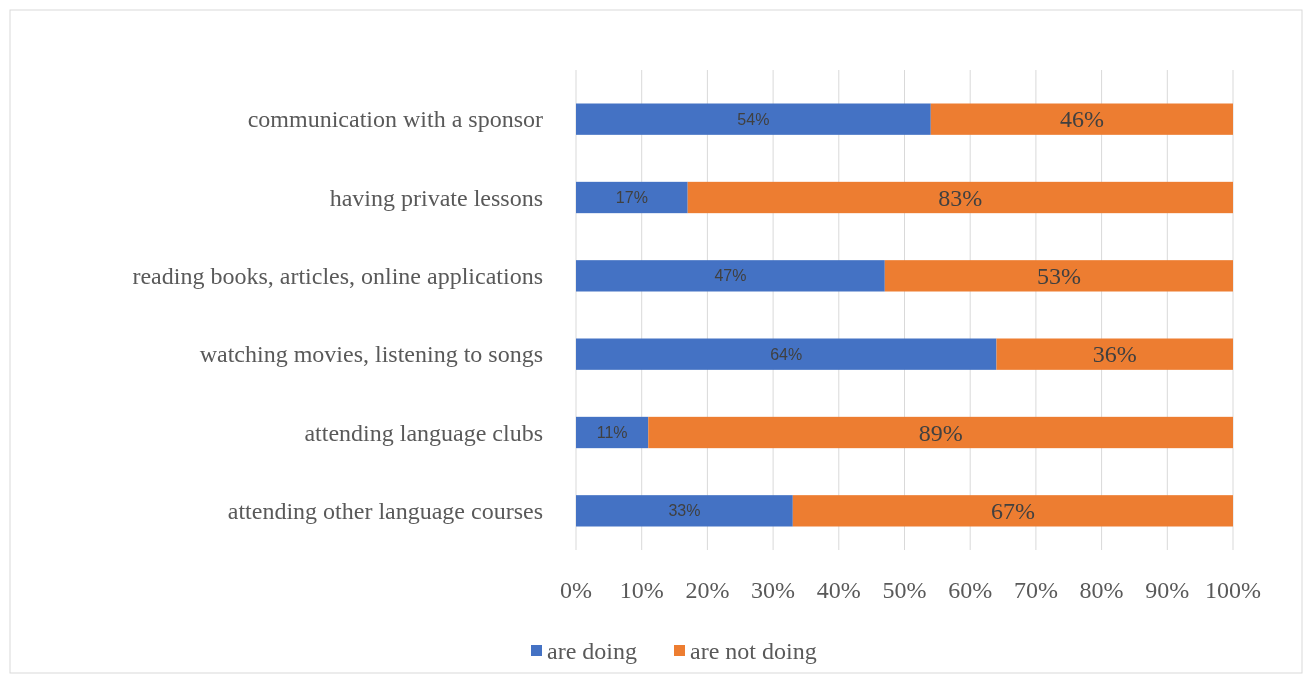  What do you see at coordinates (641, 590) in the screenshot?
I see `x-tick-label: 10%` at bounding box center [641, 590].